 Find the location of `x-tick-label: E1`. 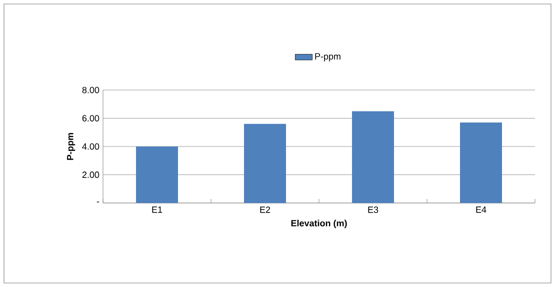

x-tick-label: E1 is located at coordinates (157, 209).